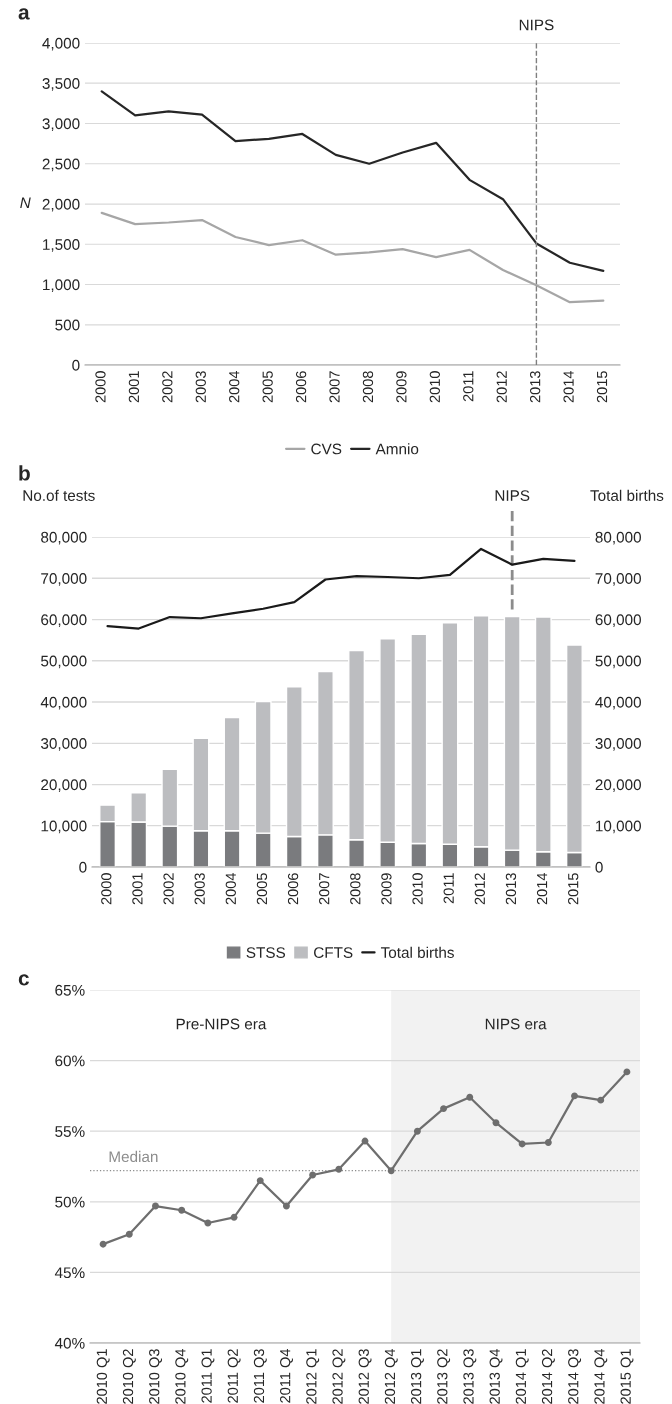 The height and width of the screenshot is (1404, 672). Describe the element at coordinates (326, 449) in the screenshot. I see `legend-label: CVS` at that location.